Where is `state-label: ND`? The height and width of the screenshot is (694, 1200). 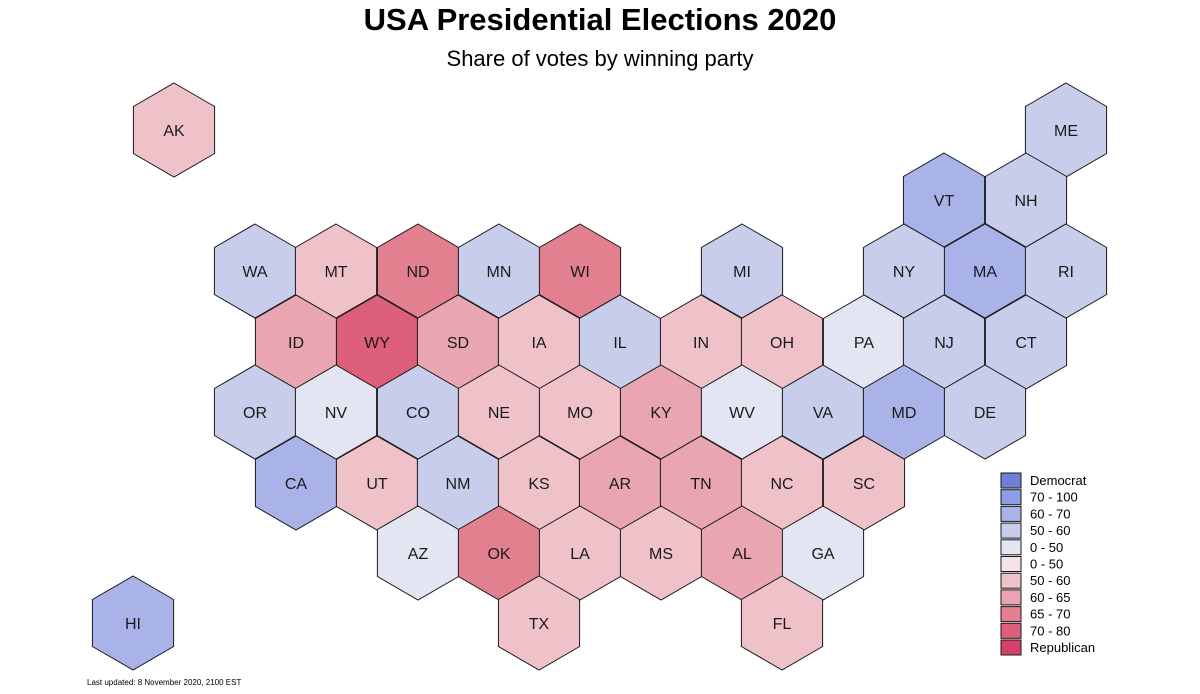
state-label: ND is located at coordinates (417, 272).